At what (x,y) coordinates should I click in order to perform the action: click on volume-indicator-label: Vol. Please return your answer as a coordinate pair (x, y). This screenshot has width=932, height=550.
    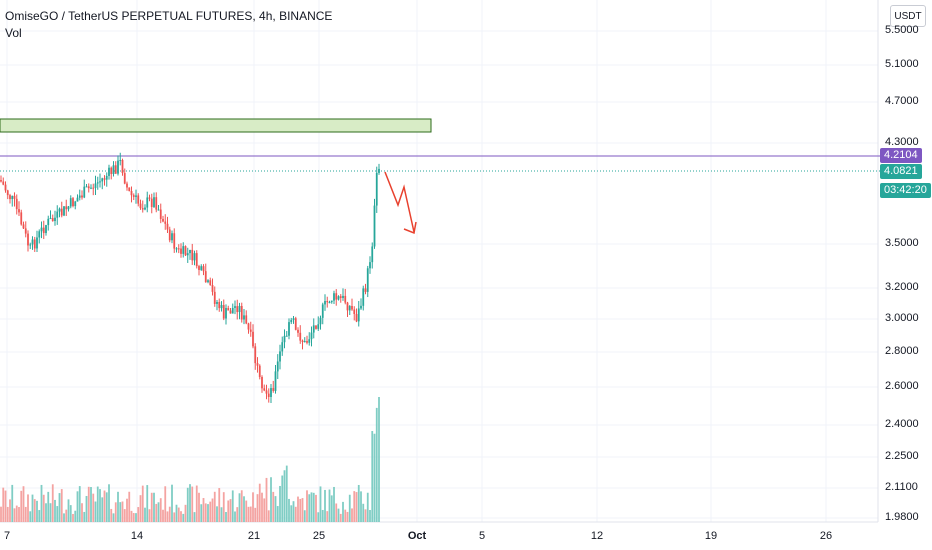
    Looking at the image, I should click on (13, 33).